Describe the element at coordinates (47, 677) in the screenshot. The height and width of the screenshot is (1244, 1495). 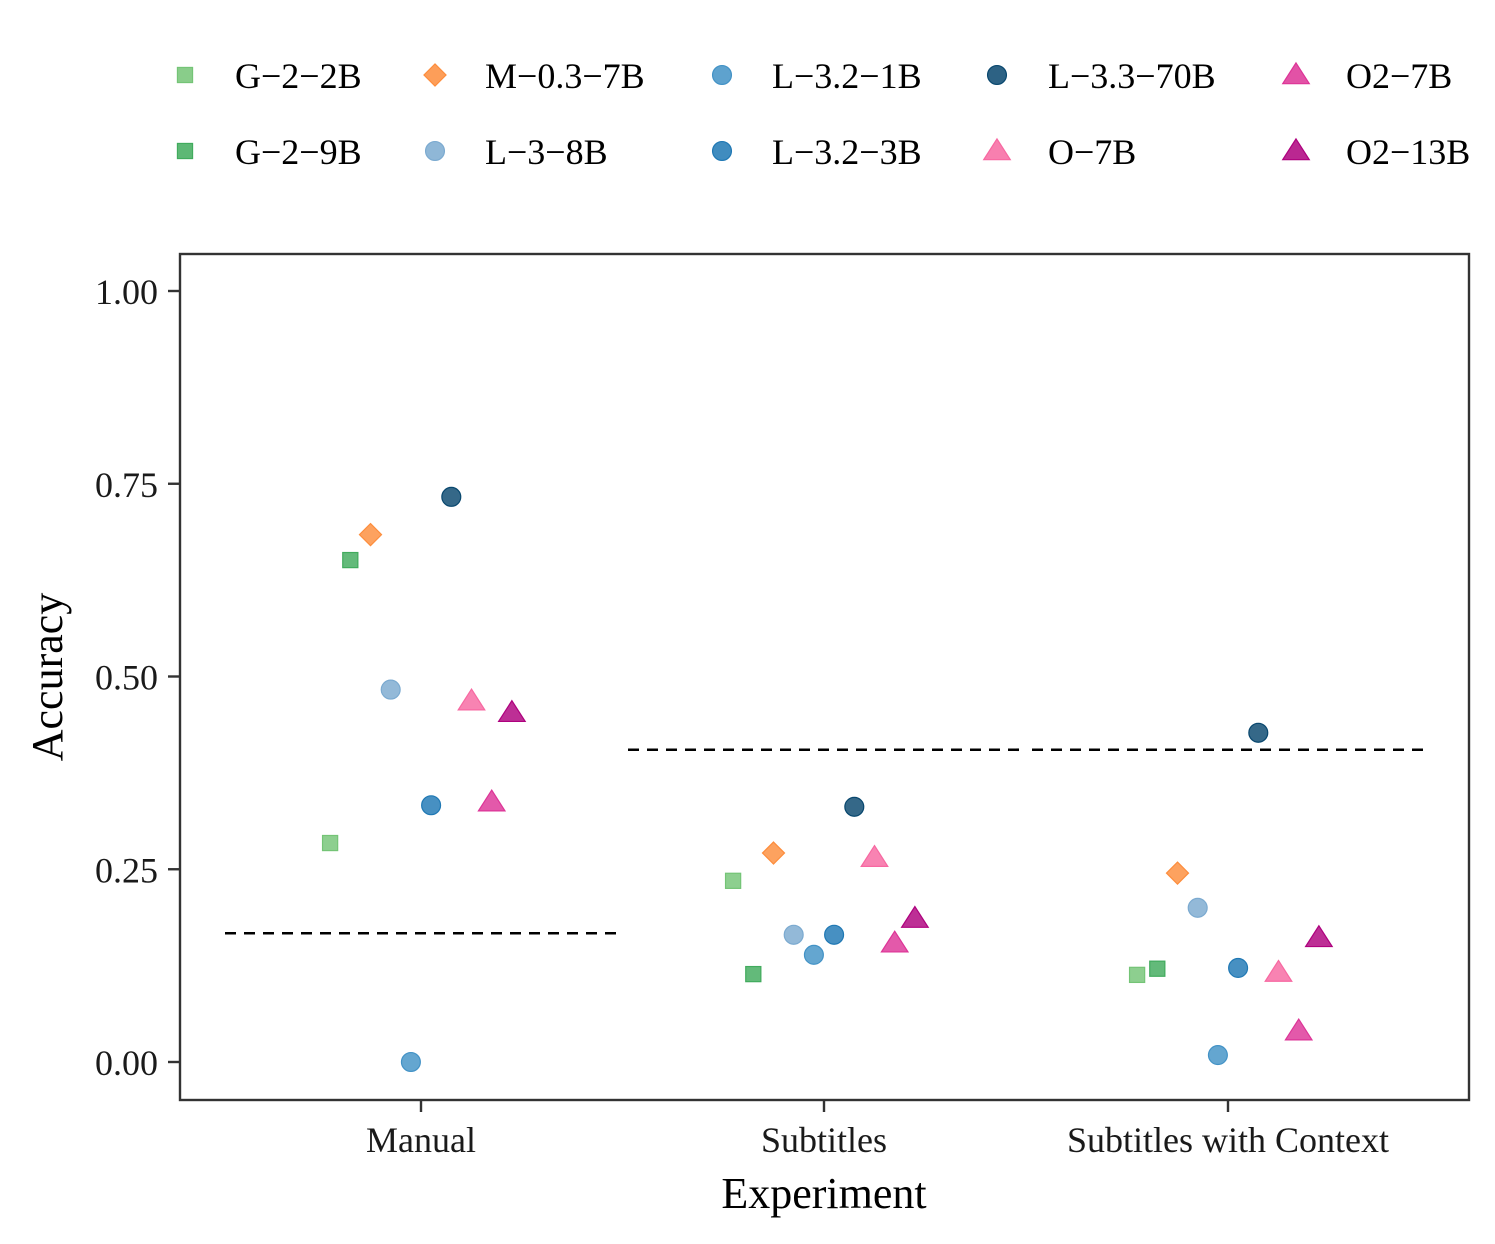
I see `y-axis-title: Accuracy` at that location.